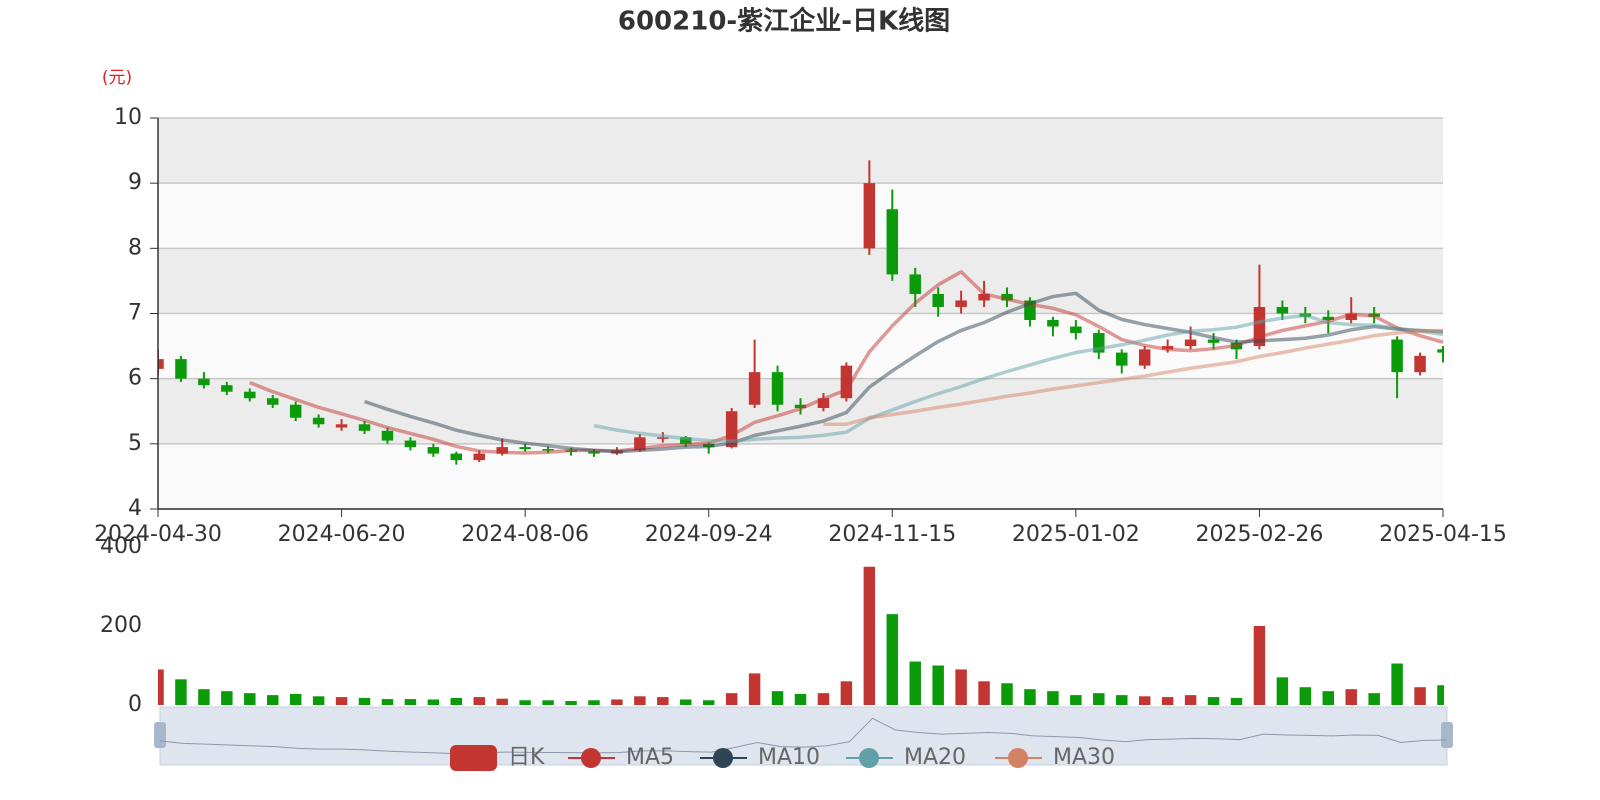 The width and height of the screenshot is (1600, 800). What do you see at coordinates (135, 378) in the screenshot?
I see `y-tick-label: 6` at bounding box center [135, 378].